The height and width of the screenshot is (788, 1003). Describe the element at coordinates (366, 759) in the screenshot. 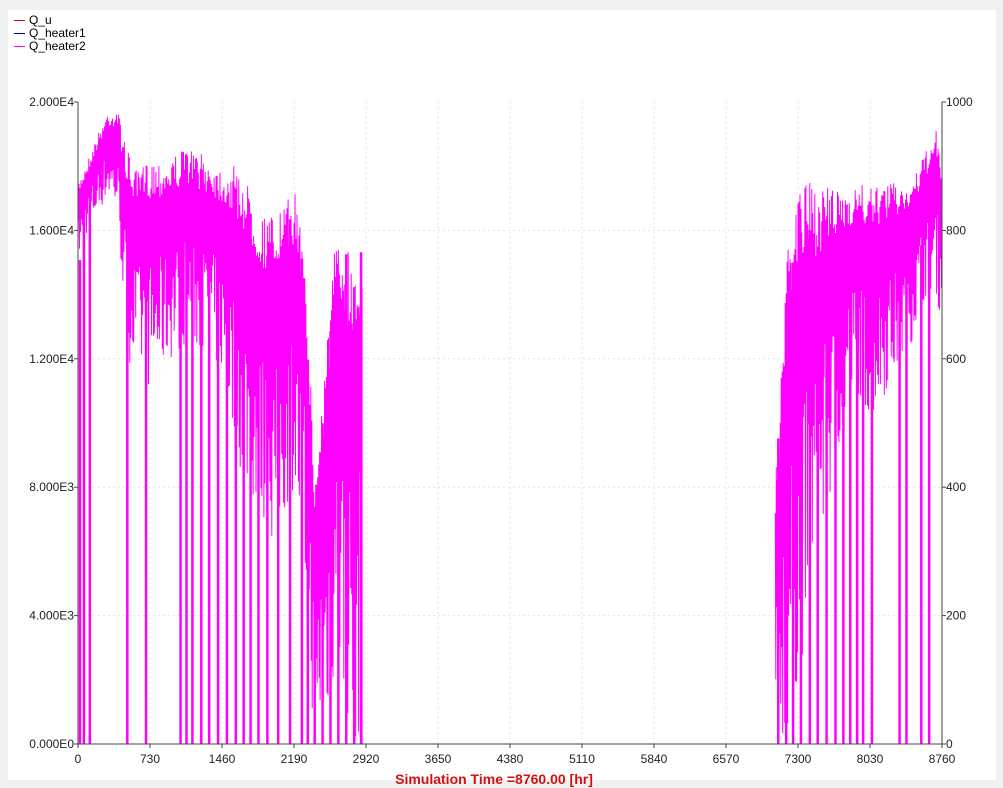

I see `x-tick-label: 2920` at that location.